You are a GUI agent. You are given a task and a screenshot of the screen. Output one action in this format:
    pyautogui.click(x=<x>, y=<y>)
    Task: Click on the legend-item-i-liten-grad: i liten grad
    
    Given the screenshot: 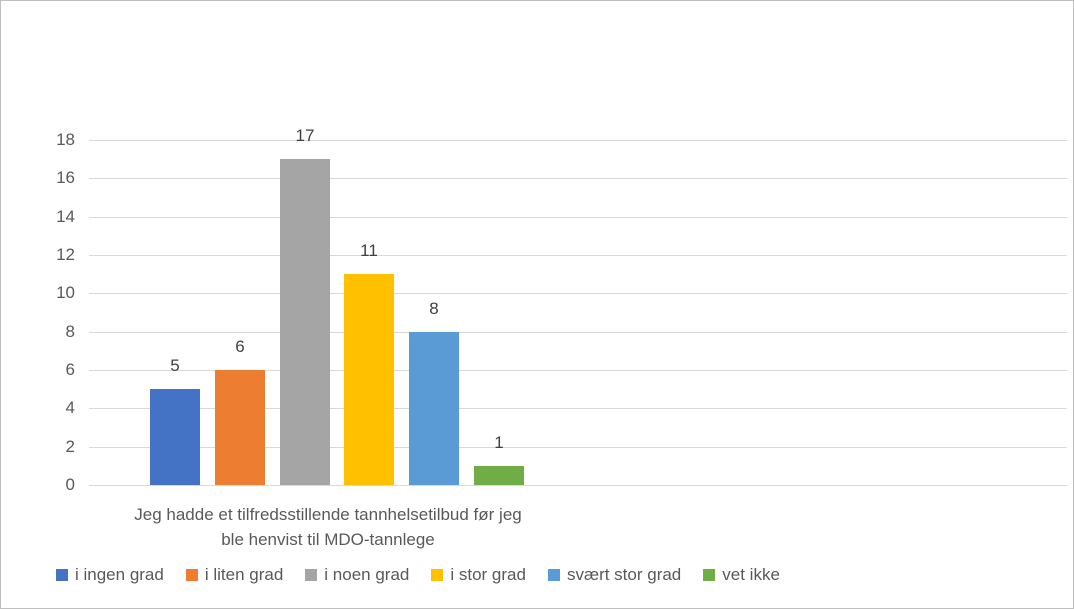 What is the action you would take?
    pyautogui.click(x=234, y=575)
    